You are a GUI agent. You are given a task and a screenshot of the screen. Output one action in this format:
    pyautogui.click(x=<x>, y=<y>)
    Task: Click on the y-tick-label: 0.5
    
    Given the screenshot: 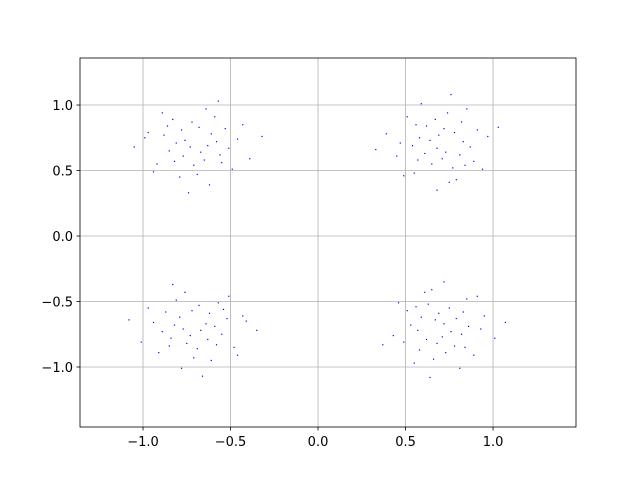 What is the action you would take?
    pyautogui.click(x=62, y=172)
    